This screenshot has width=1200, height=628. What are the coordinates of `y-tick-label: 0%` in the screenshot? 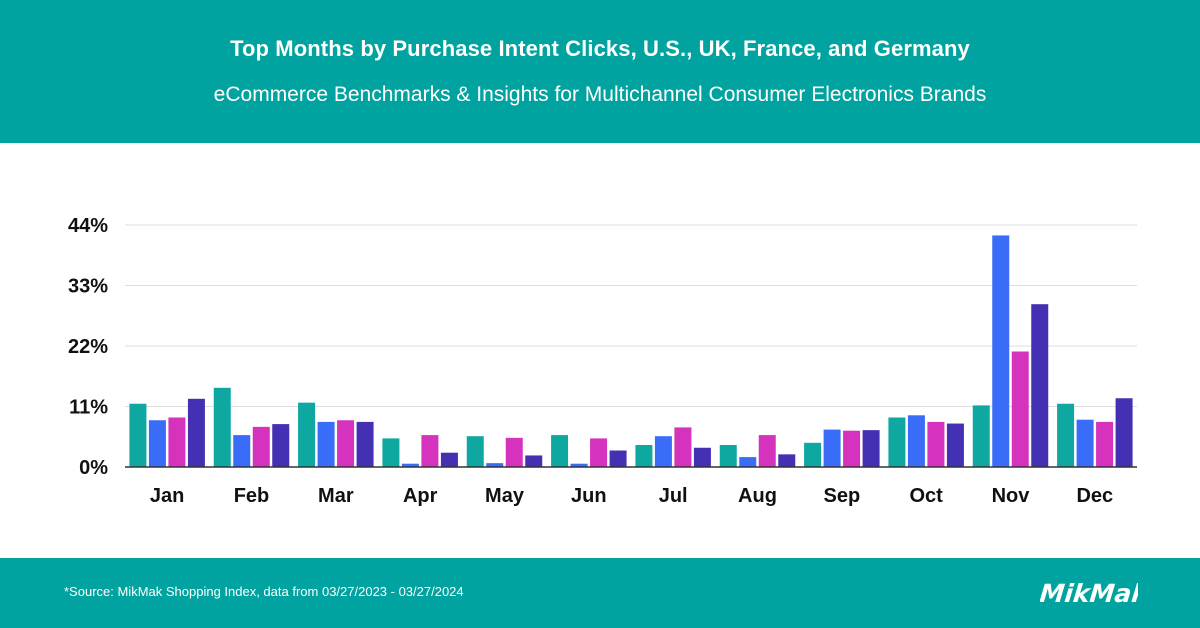 It's located at (93, 468).